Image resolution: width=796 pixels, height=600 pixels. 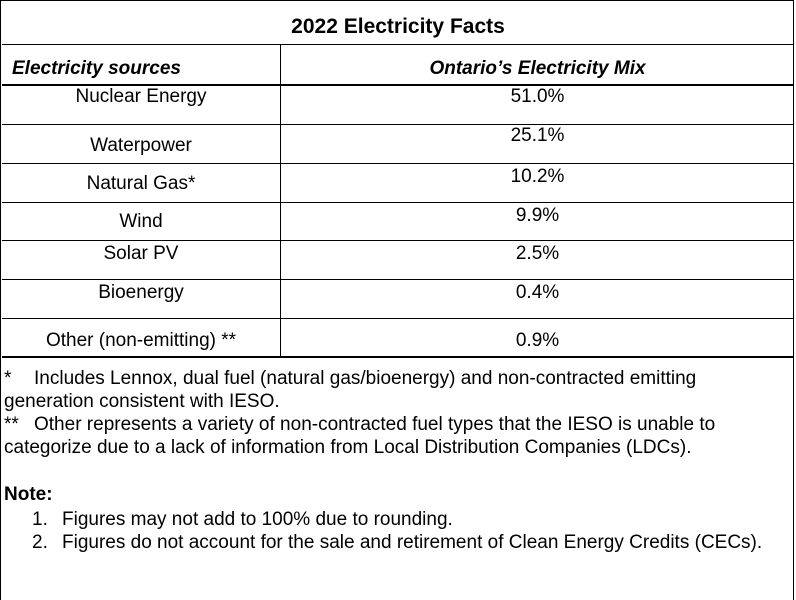 I want to click on source-cell: Wind, so click(x=141, y=221).